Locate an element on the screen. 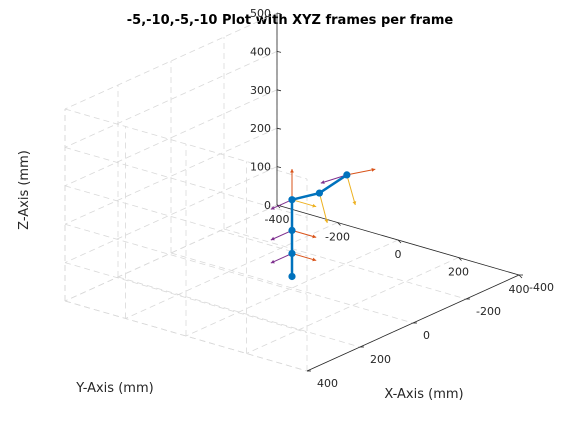 This screenshot has width=565, height=424. z-tick-label: 300 is located at coordinates (260, 90).